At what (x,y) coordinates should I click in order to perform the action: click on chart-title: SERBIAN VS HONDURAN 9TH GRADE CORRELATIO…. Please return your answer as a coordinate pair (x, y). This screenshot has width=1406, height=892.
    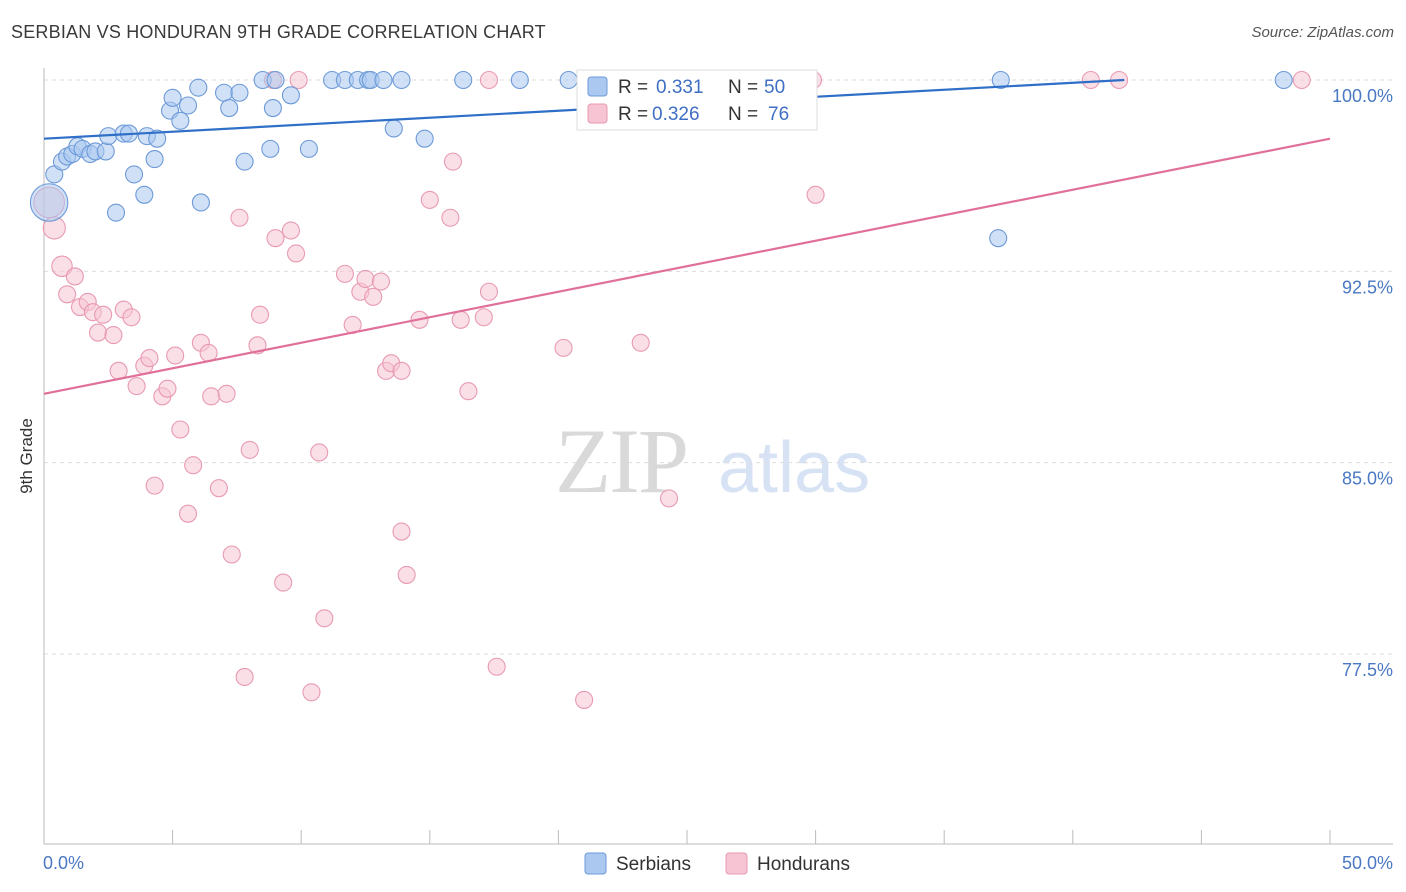
    Looking at the image, I should click on (278, 32).